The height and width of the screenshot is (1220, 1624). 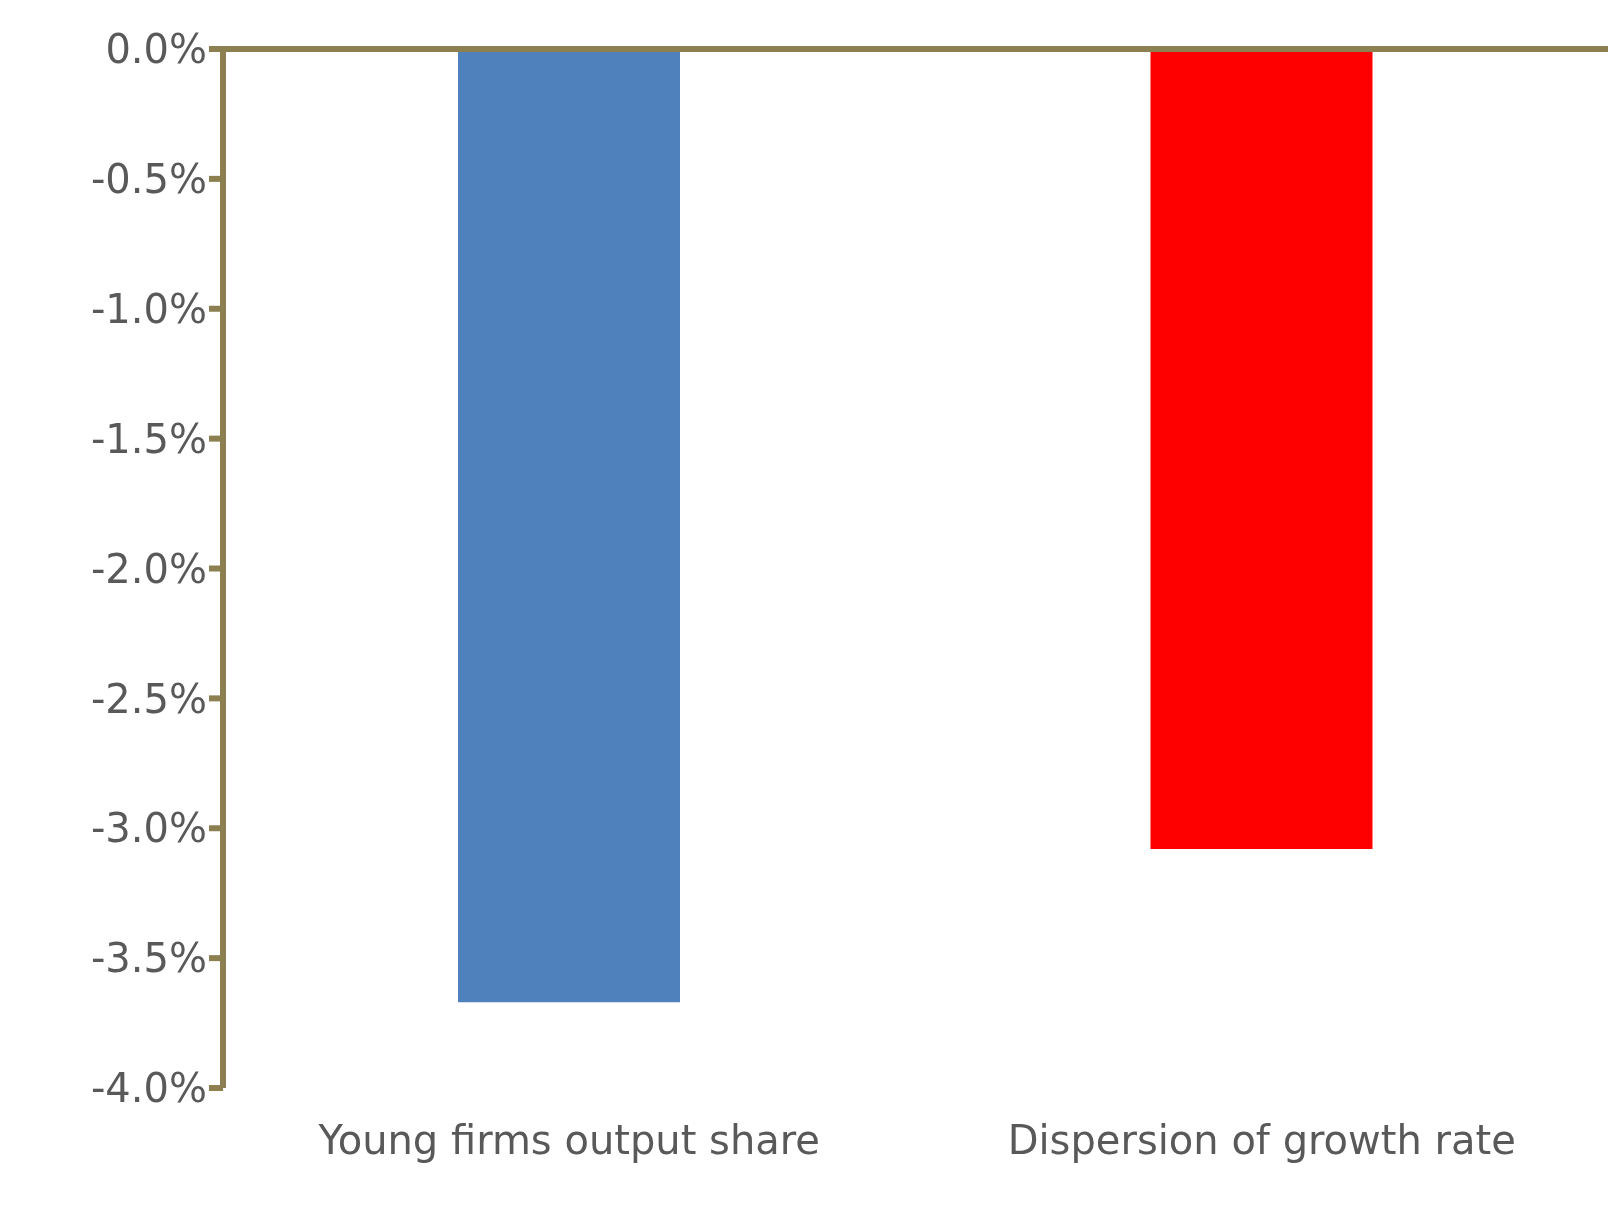 I want to click on y-tick-label: 0.0%, so click(x=156, y=49).